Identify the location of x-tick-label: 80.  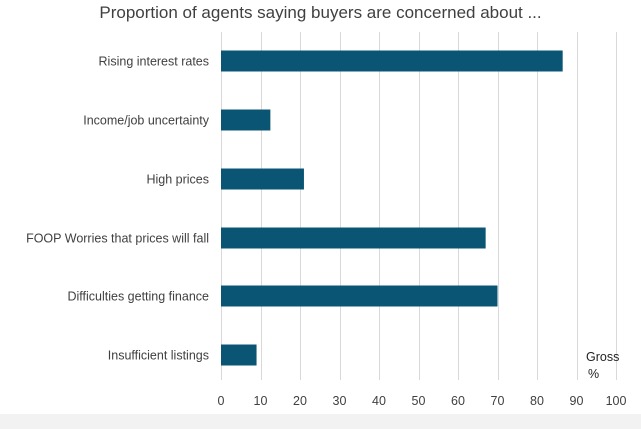
(537, 401).